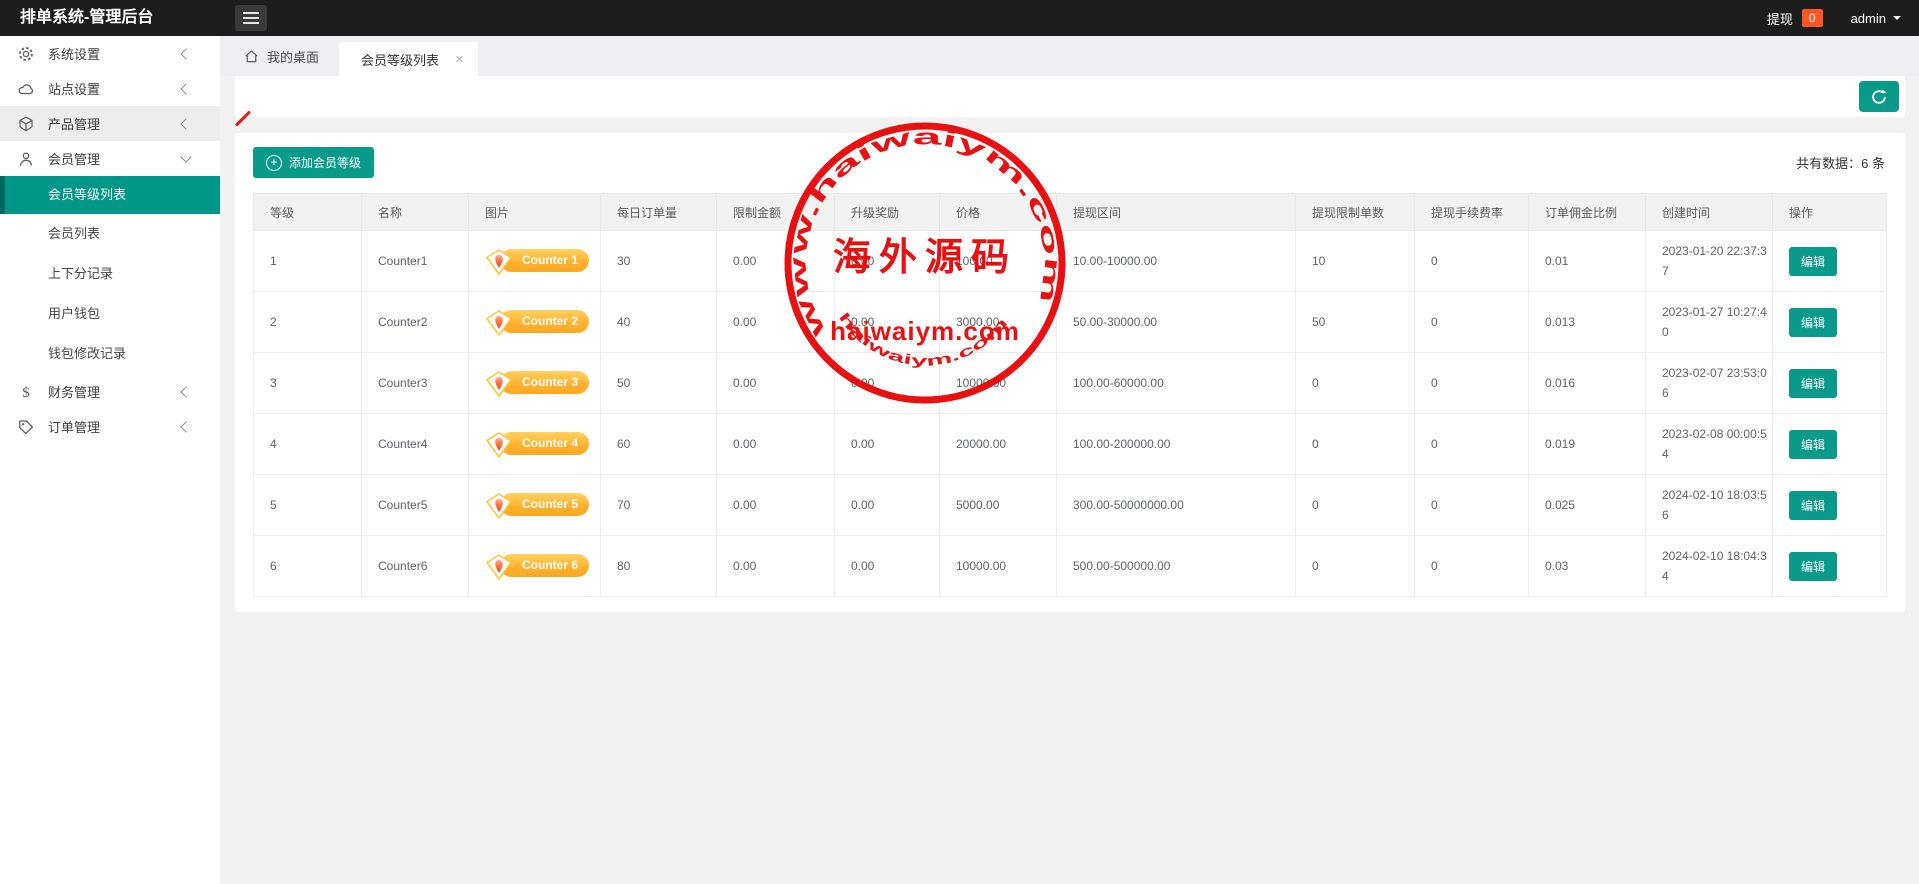 This screenshot has width=1919, height=884. Describe the element at coordinates (307, 444) in the screenshot. I see `cell-level: 4` at that location.